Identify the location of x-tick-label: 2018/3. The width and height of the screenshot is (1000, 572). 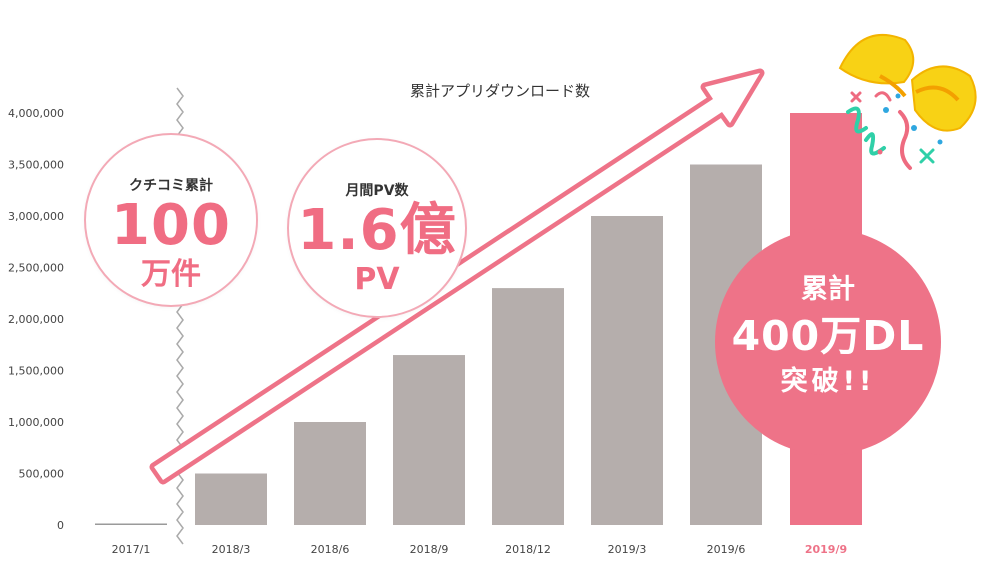
(231, 549).